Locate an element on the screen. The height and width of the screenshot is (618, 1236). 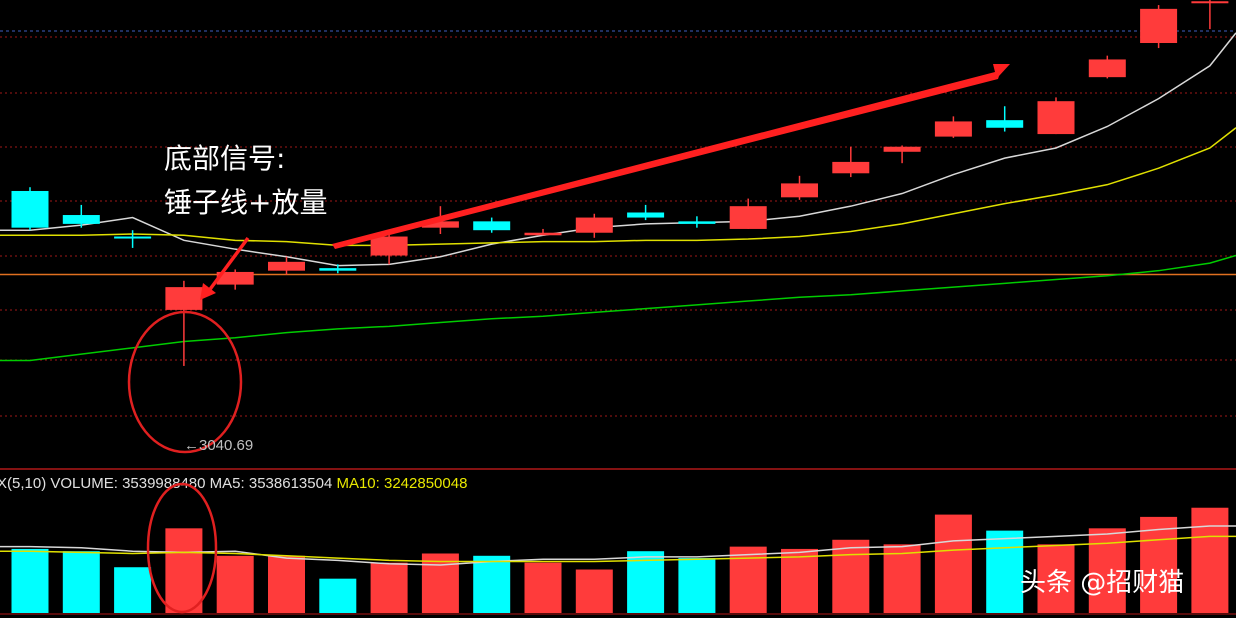
volume-header-prefix: X(5,10) is located at coordinates (23, 483).